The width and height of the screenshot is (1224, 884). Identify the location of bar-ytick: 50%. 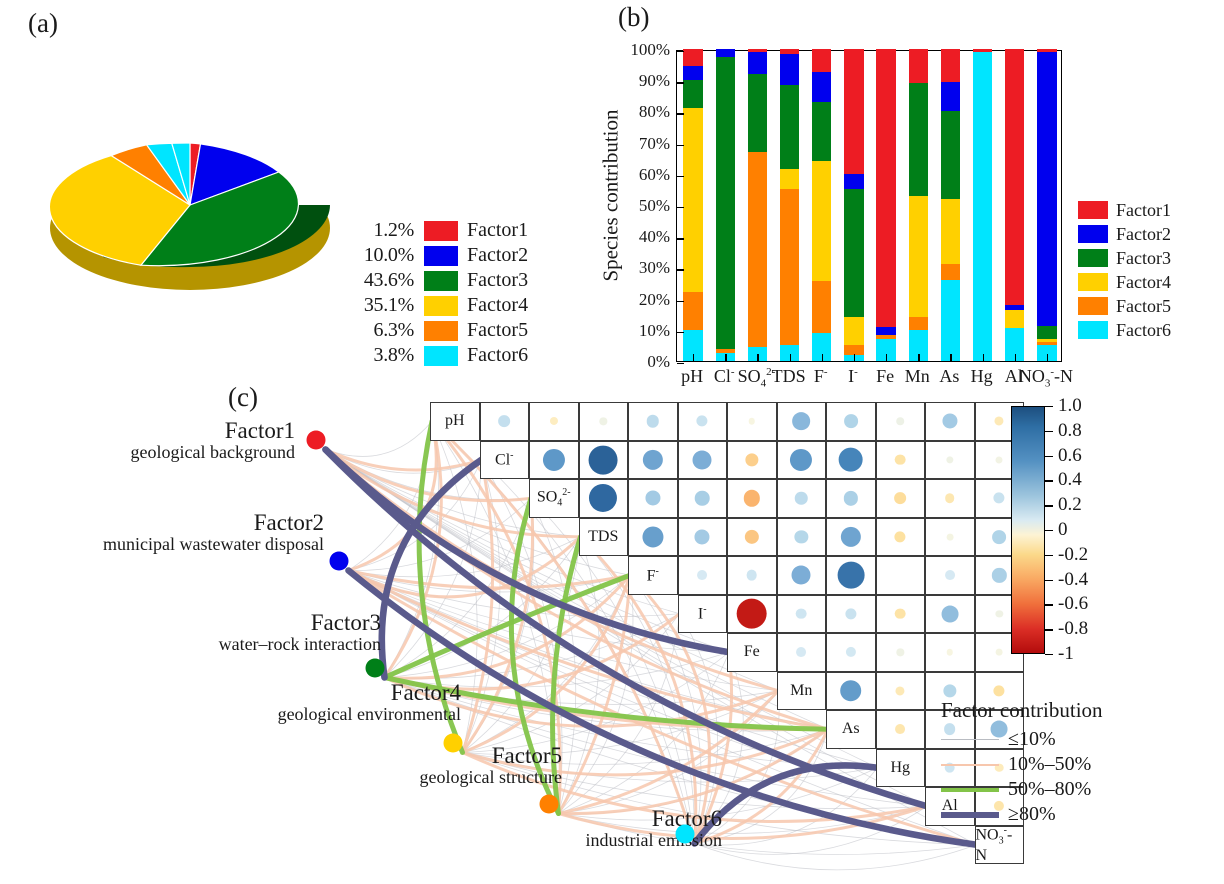
(654, 205).